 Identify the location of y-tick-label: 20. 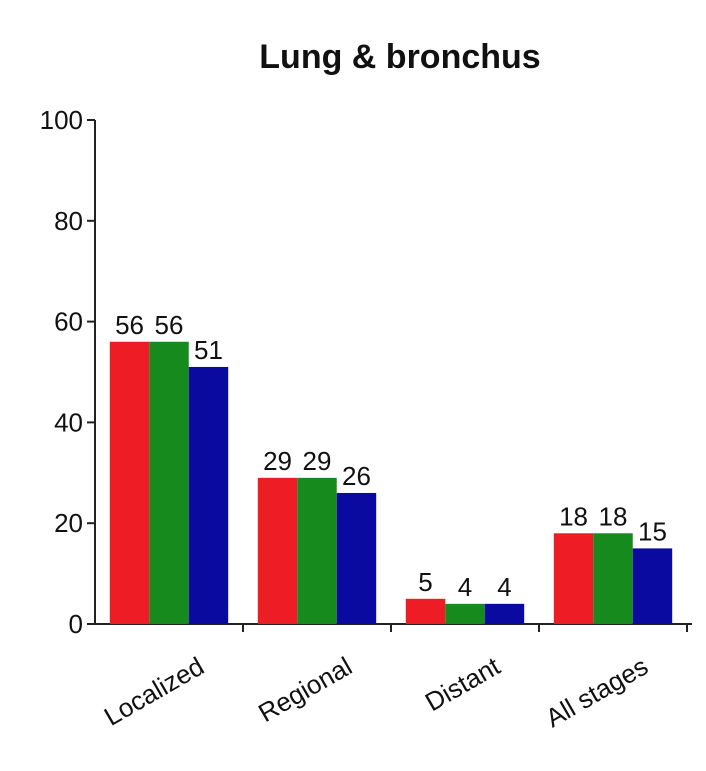
(68, 523).